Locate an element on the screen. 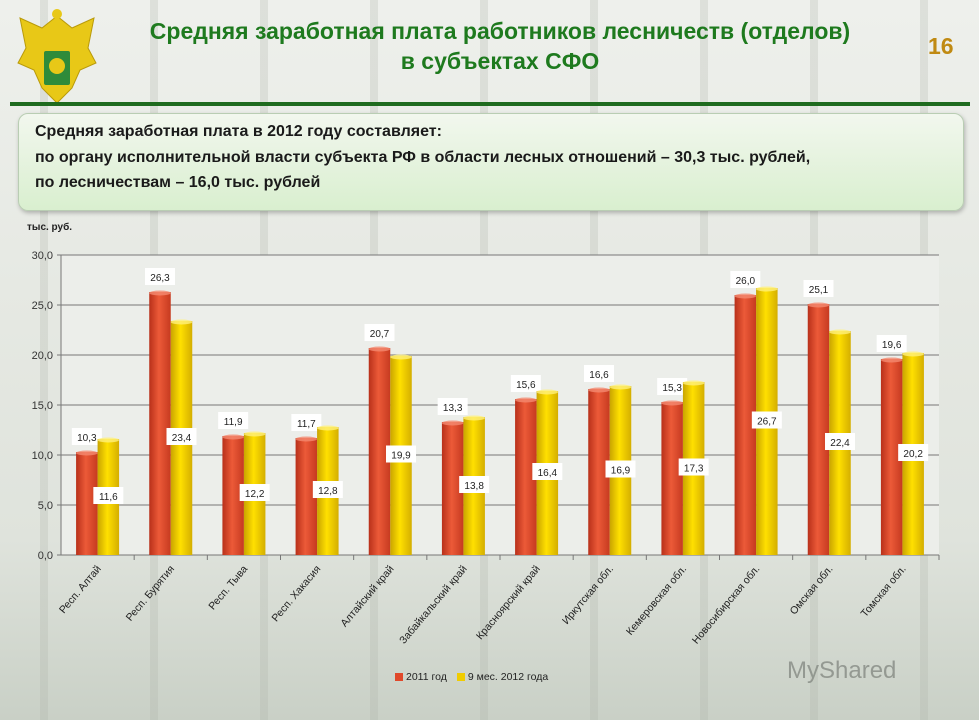 This screenshot has width=979, height=720. legend-swatch-2012 is located at coordinates (460, 677).